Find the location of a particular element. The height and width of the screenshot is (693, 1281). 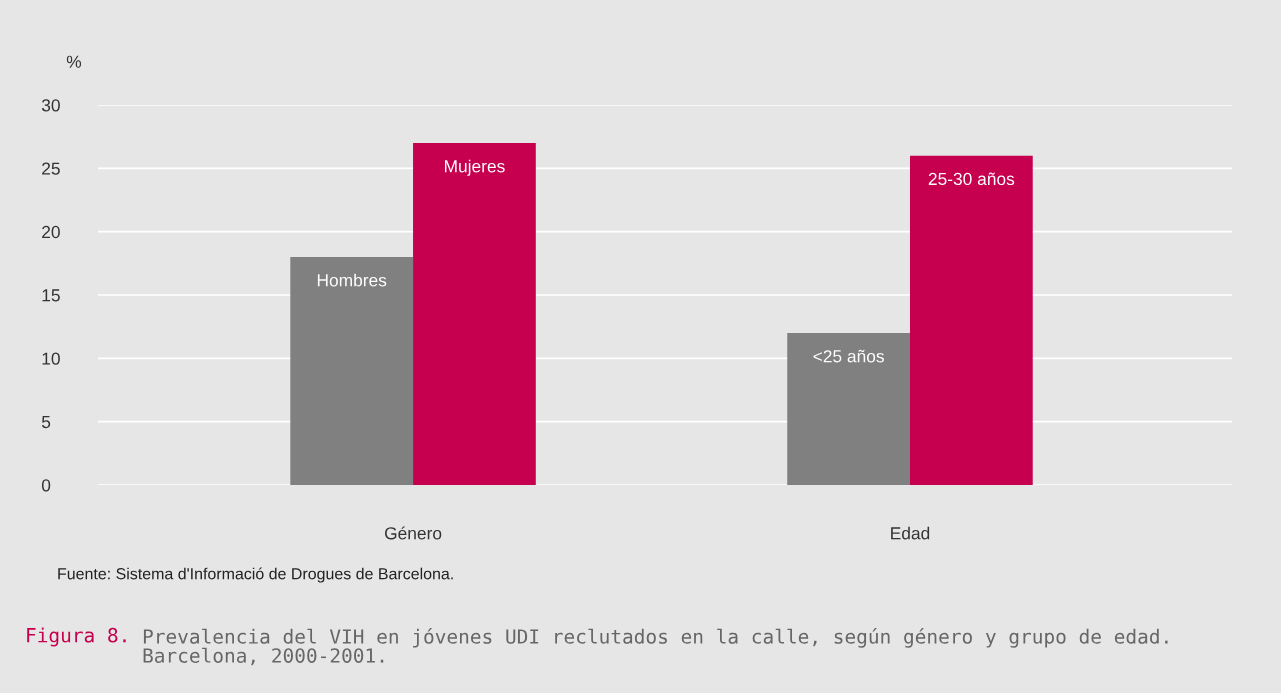

y-tick-label: 5 is located at coordinates (46, 422).